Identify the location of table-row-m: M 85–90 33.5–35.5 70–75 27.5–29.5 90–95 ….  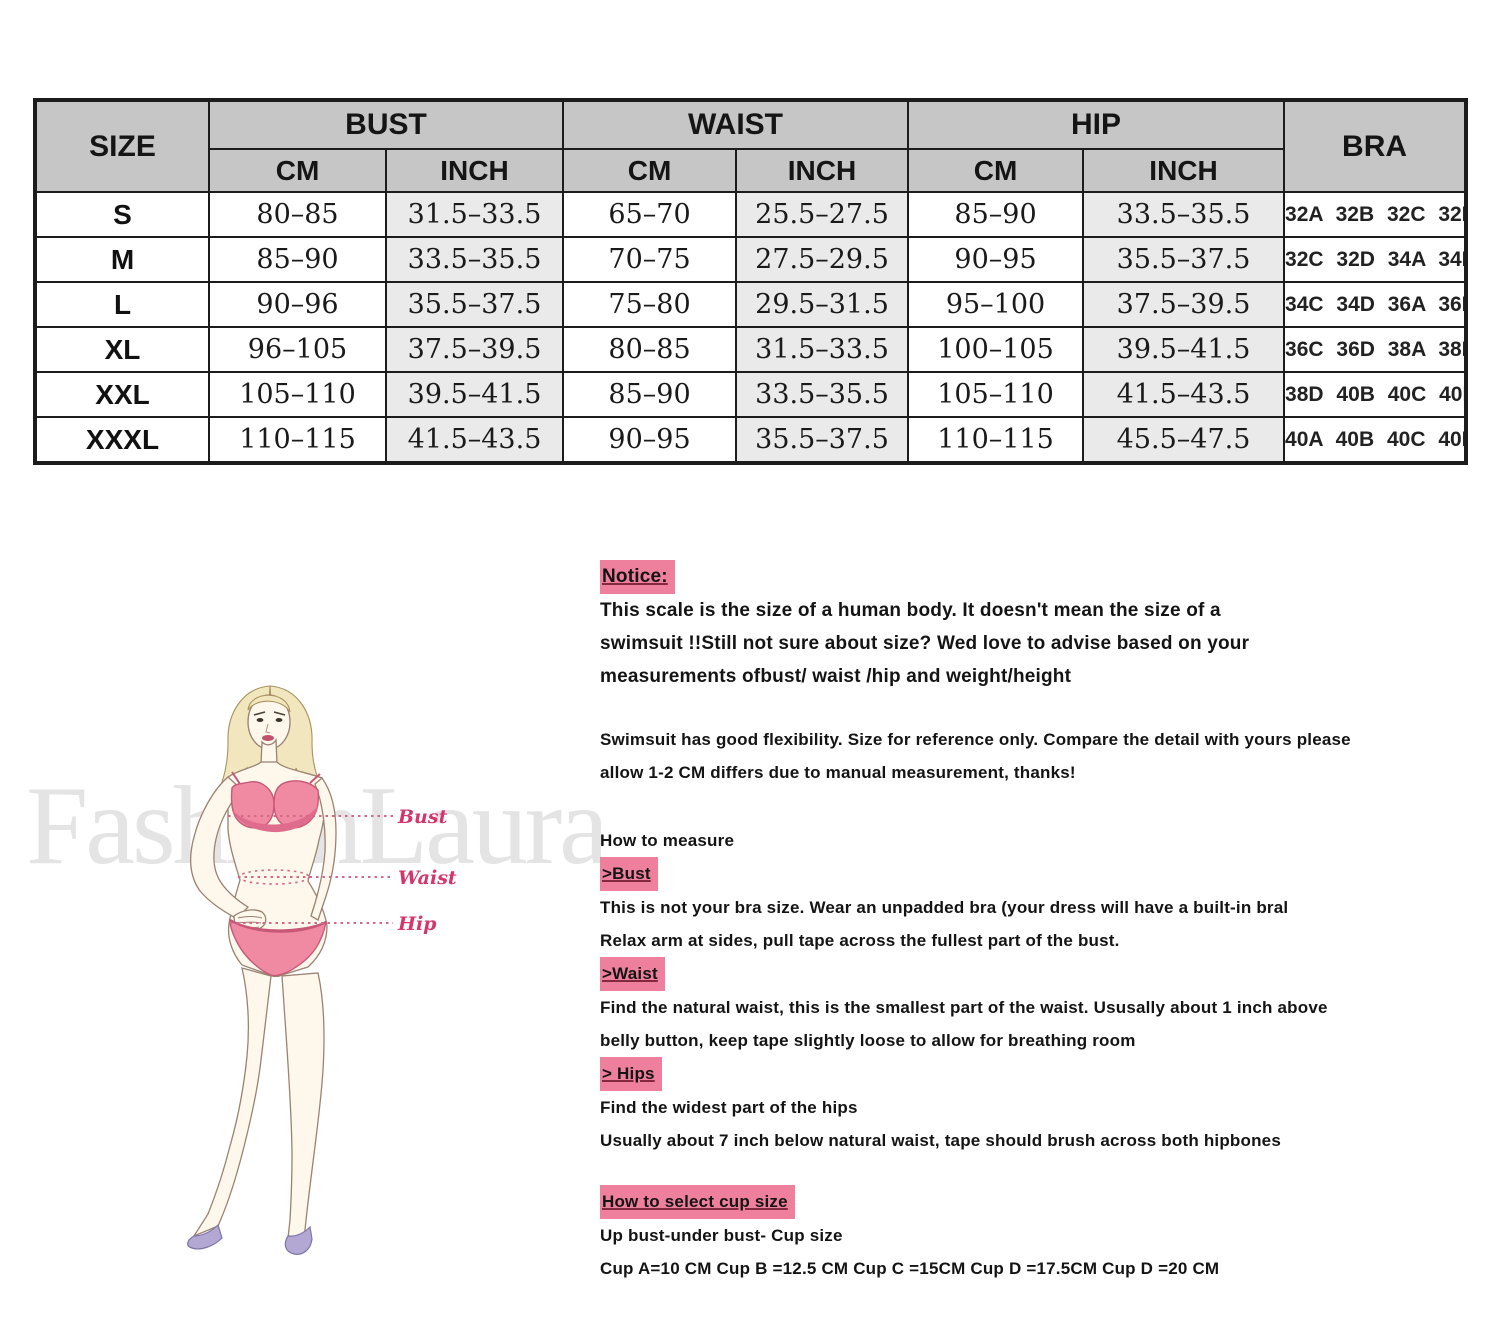
(751, 259).